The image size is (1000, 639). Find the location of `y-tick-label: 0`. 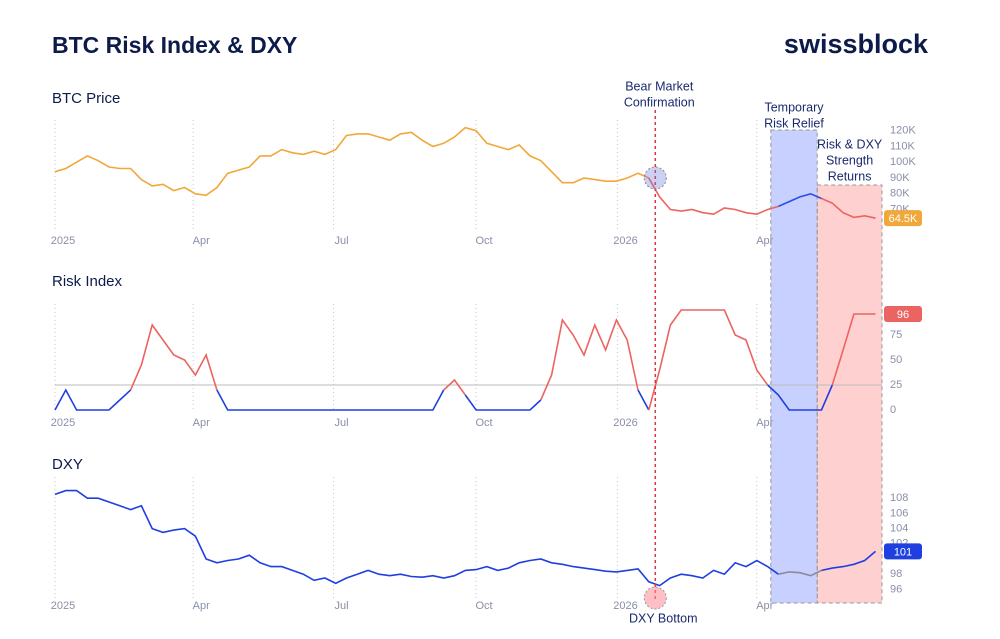

y-tick-label: 0 is located at coordinates (893, 410).